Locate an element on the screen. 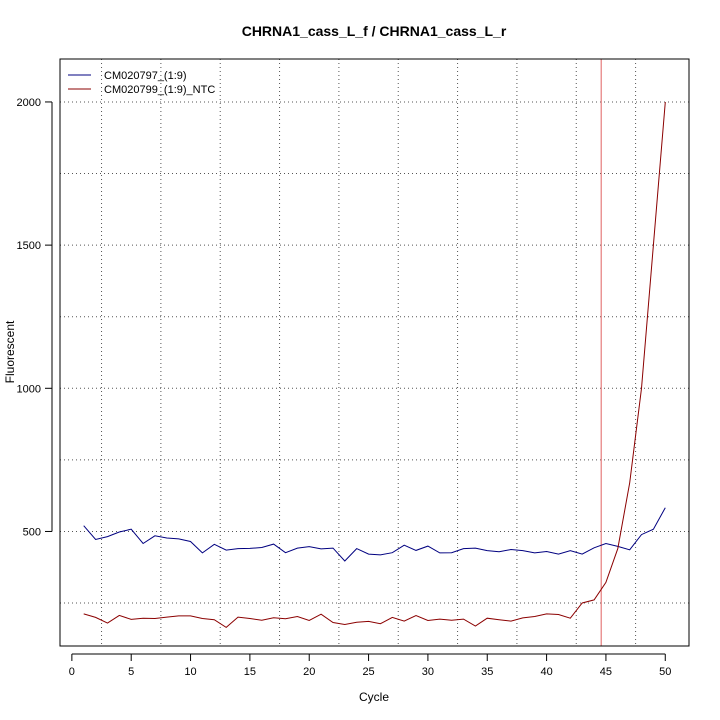  y-tick-label: 1000 is located at coordinates (29, 389).